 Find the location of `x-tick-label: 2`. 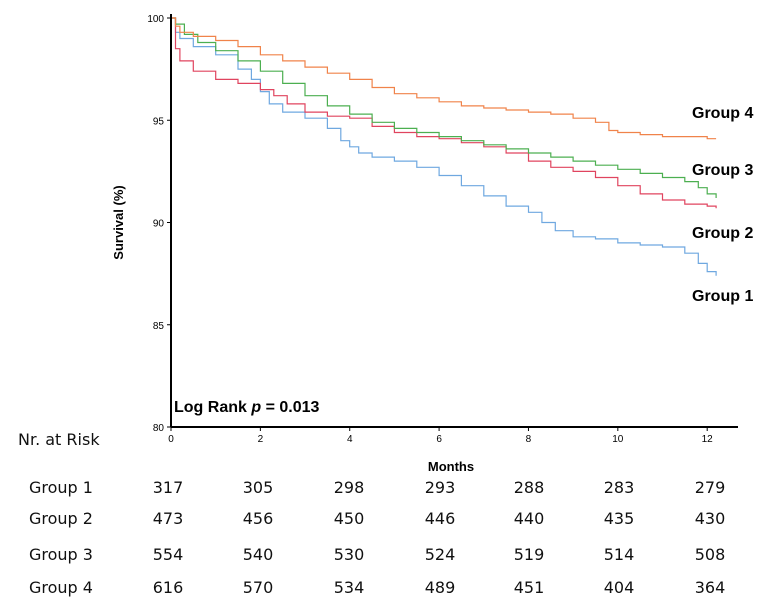

x-tick-label: 2 is located at coordinates (261, 439).